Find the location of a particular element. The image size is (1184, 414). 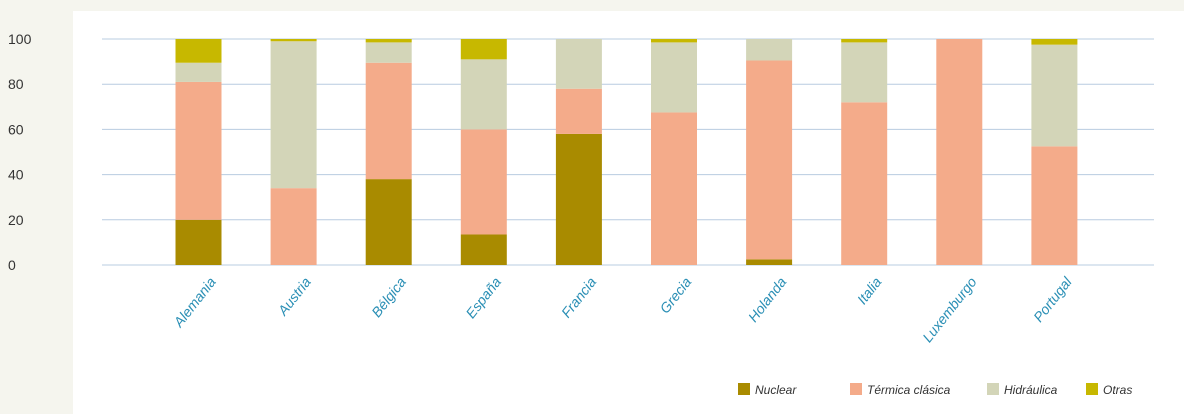

bar-segment-otras-alemania is located at coordinates (198, 51).